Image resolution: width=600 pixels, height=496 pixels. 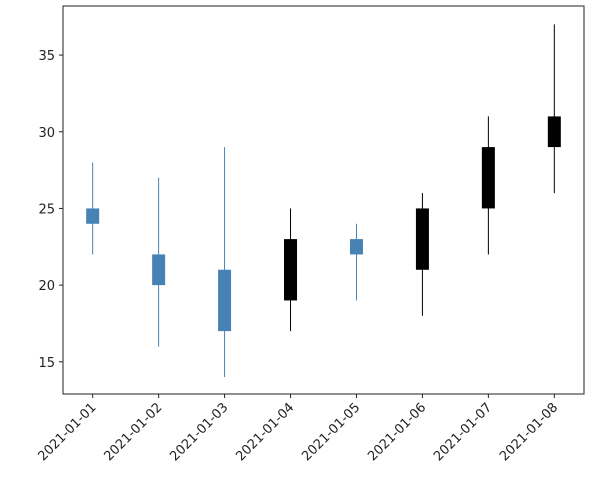 I want to click on y-tick-label: 35, so click(x=46, y=56).